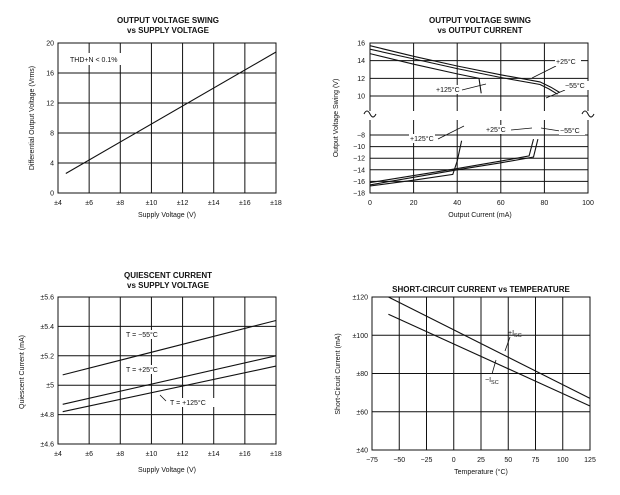  What do you see at coordinates (188, 403) in the screenshot?
I see `chart3-series-label: T = +125°C` at bounding box center [188, 403].